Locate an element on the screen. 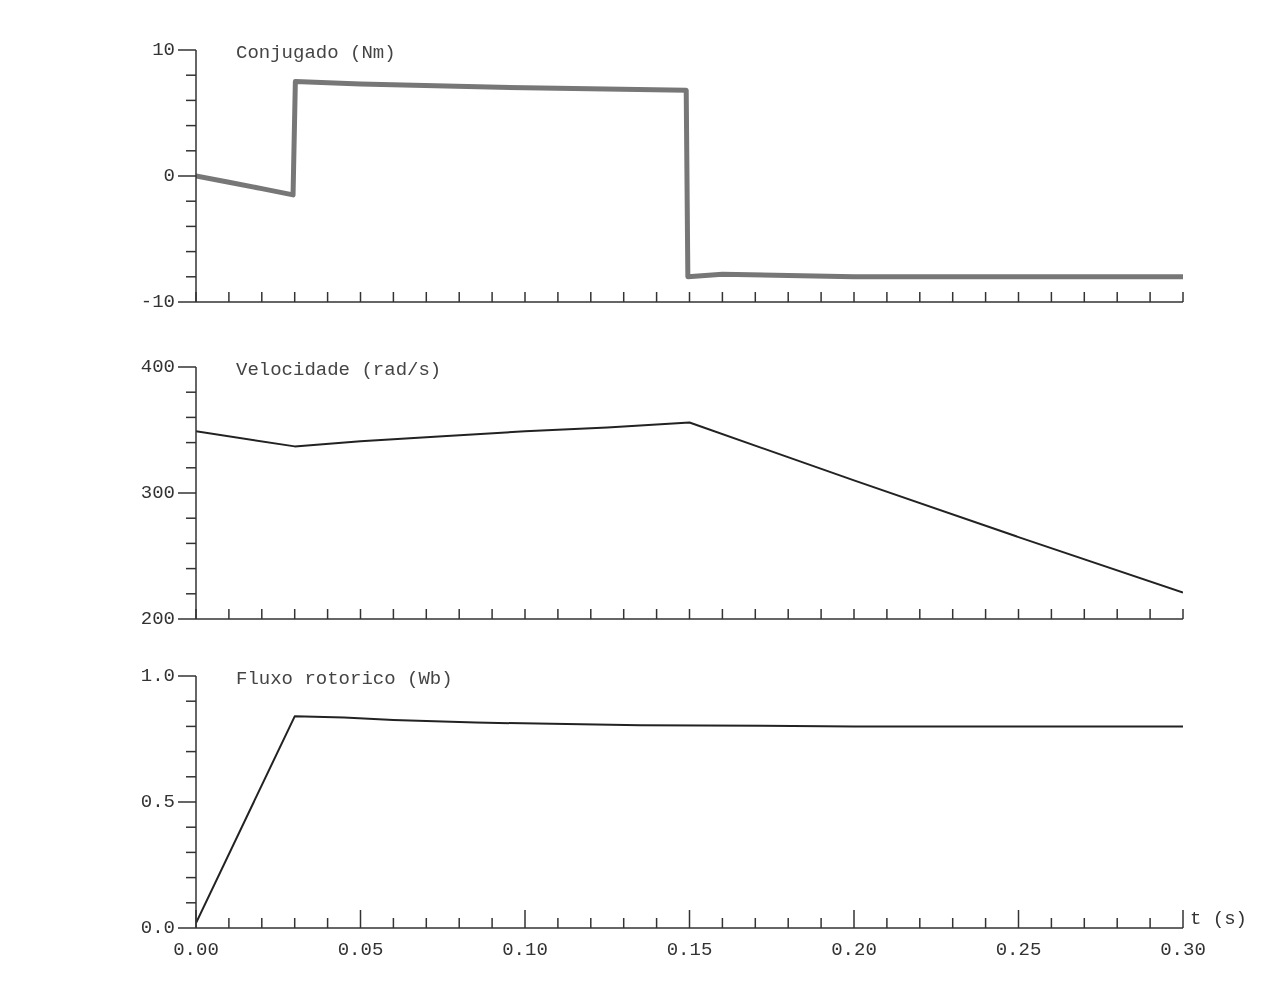 The image size is (1266, 986). chart-title: Conjugado (Nm) is located at coordinates (316, 53).